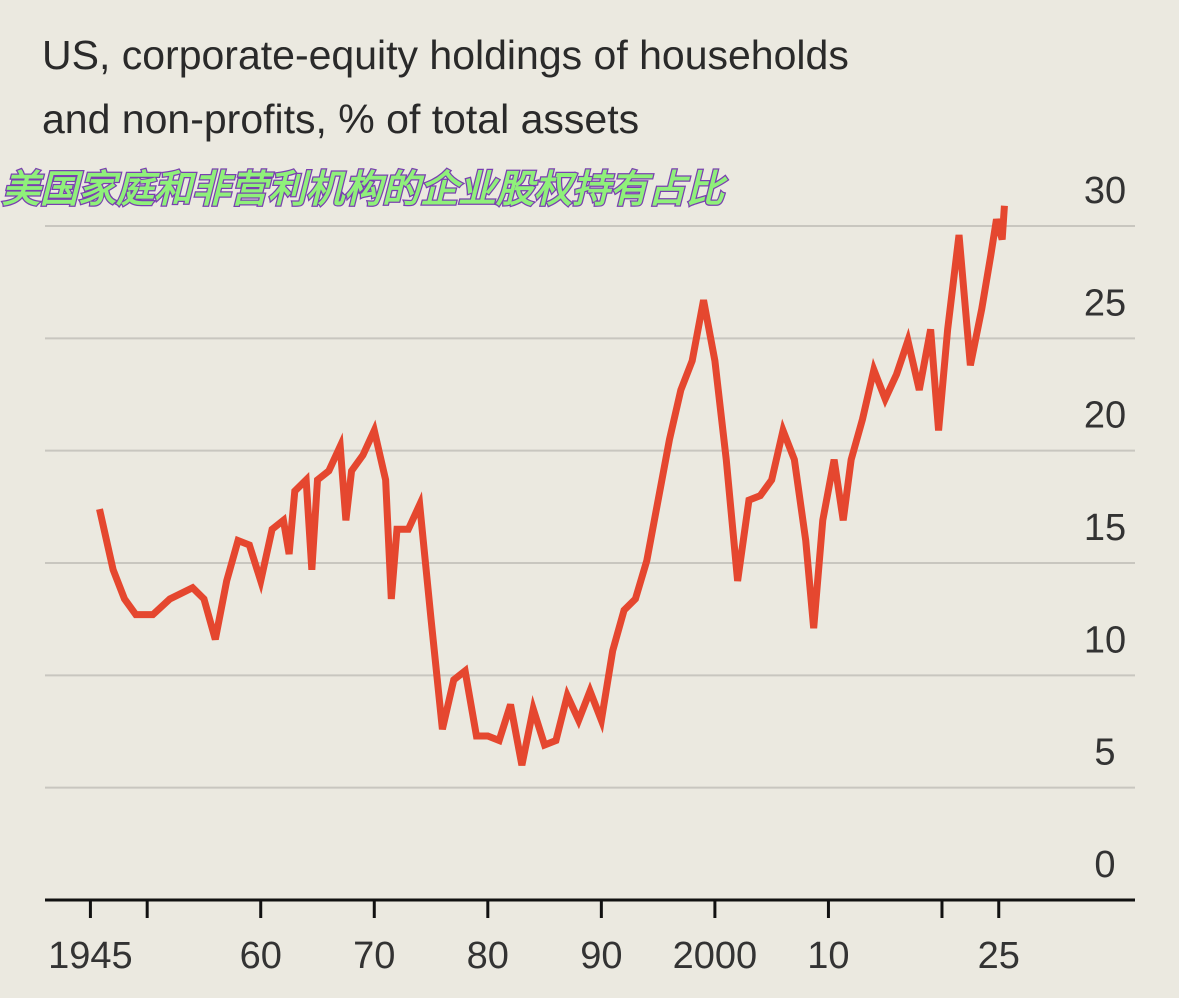 Image resolution: width=1179 pixels, height=998 pixels. Describe the element at coordinates (601, 956) in the screenshot. I see `x-tick-label: 90` at that location.